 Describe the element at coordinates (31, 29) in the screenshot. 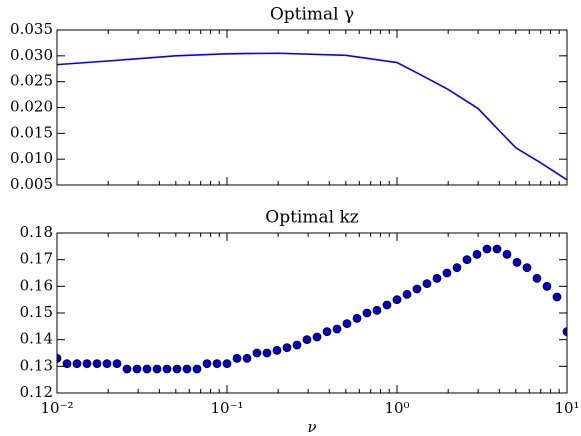

I see `y-tick-label: 0.035` at that location.